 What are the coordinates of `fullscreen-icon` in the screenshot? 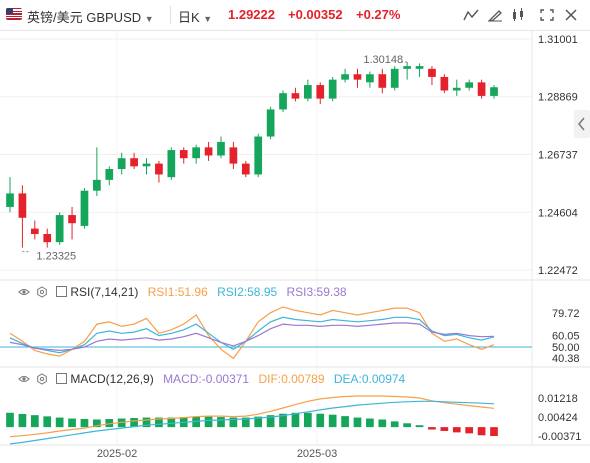 It's located at (547, 15).